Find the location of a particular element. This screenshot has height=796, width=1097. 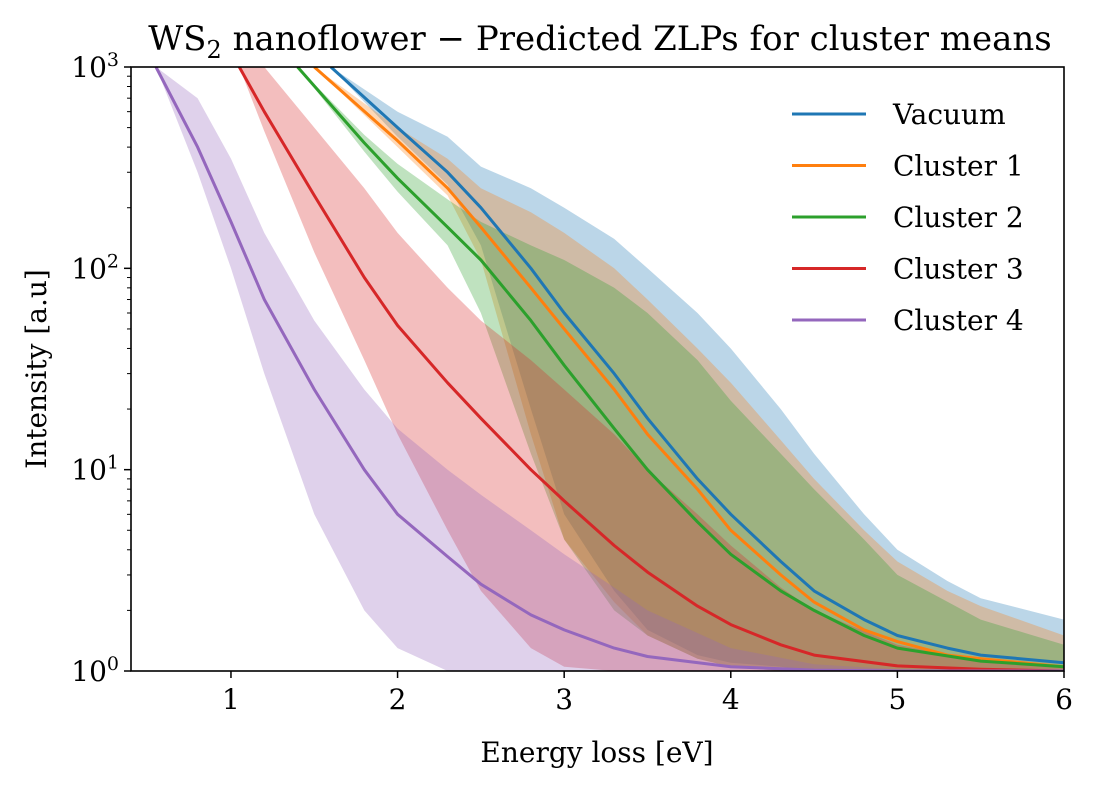

x-tick-label: 2 is located at coordinates (398, 699).